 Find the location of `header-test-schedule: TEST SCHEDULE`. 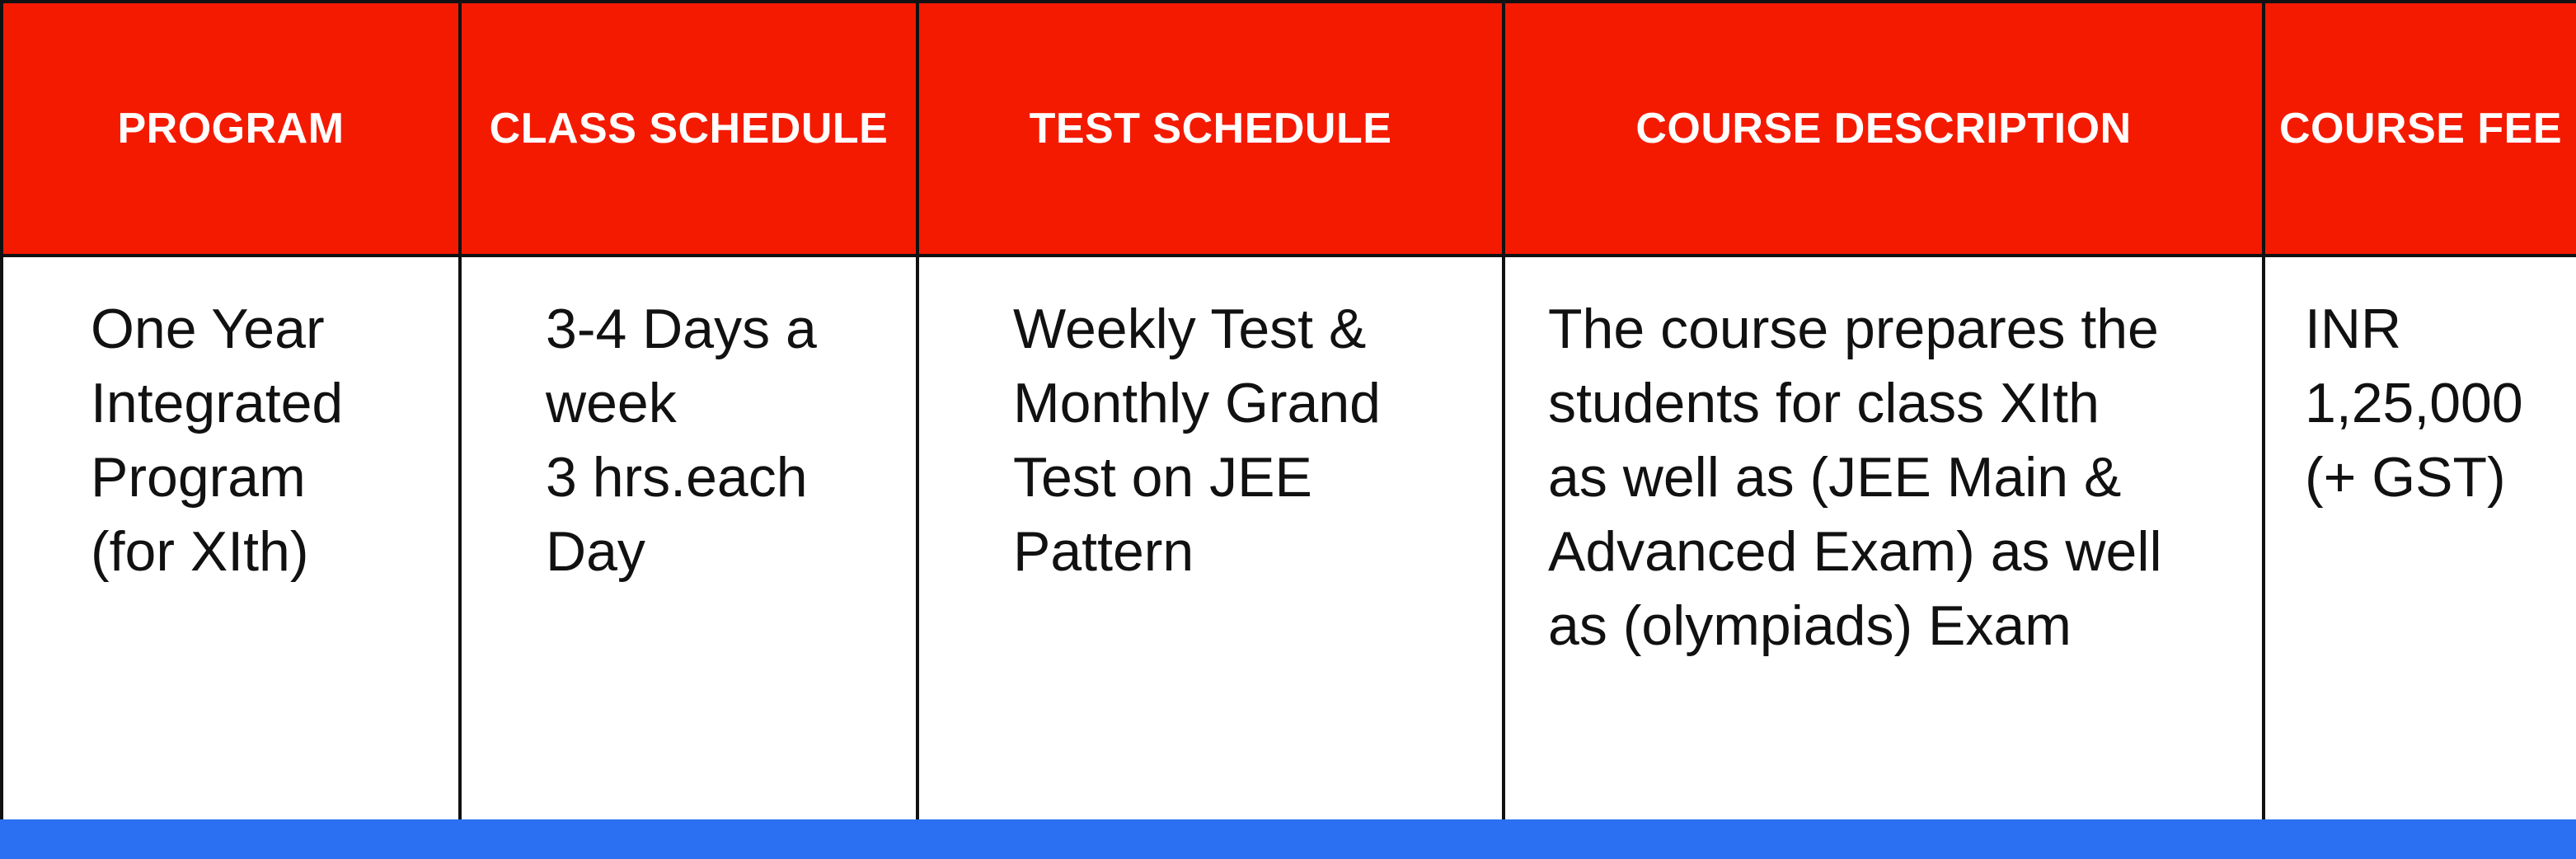

header-test-schedule: TEST SCHEDULE is located at coordinates (1211, 128).